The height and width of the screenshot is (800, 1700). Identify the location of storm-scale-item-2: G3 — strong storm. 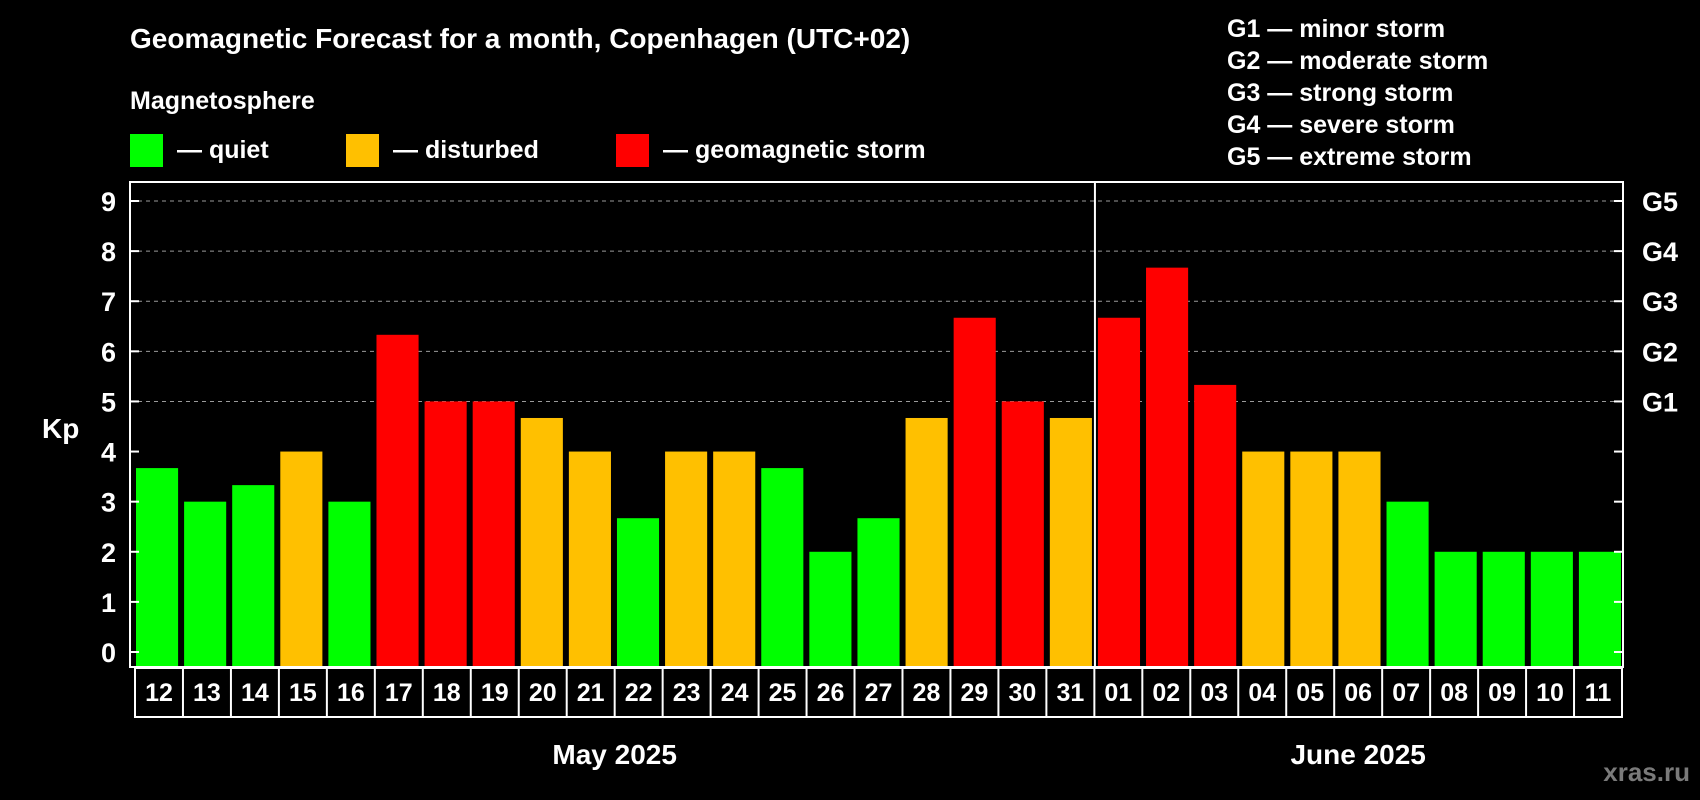
(1340, 93).